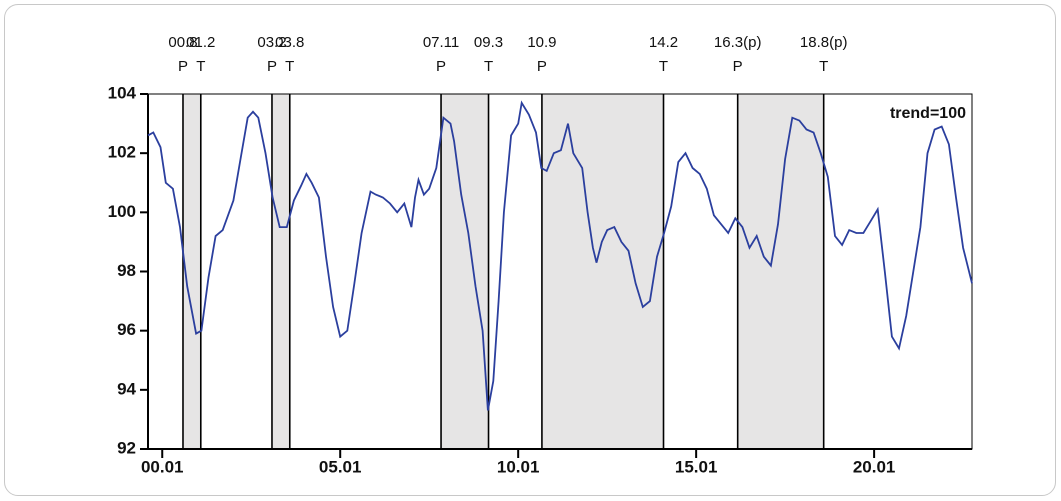 The height and width of the screenshot is (501, 1061). What do you see at coordinates (122, 211) in the screenshot?
I see `y-tick-label: 100` at bounding box center [122, 211].